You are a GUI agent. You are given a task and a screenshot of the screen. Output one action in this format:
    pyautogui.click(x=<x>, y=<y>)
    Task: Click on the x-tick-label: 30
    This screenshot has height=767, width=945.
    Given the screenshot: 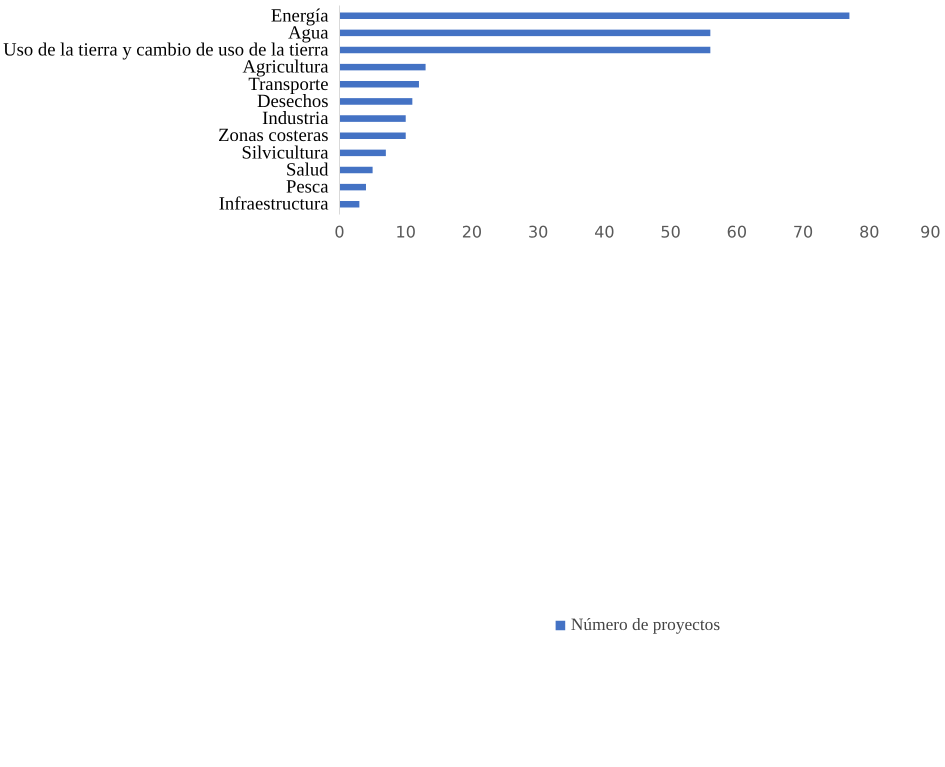 What is the action you would take?
    pyautogui.click(x=538, y=232)
    